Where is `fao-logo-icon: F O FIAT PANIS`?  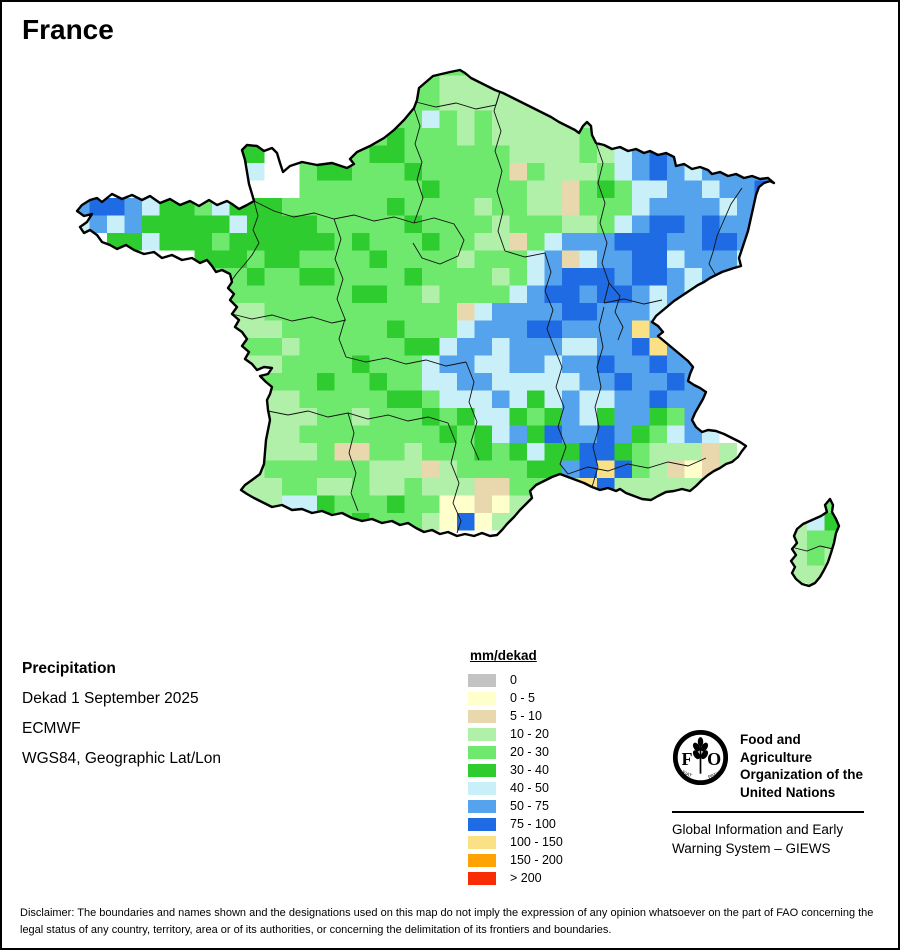 fao-logo-icon: F O FIAT PANIS is located at coordinates (700, 757).